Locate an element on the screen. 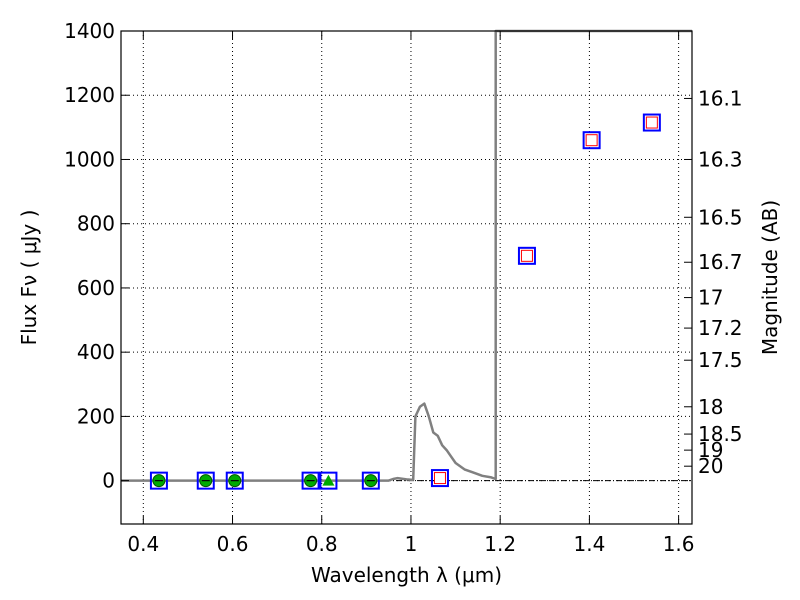 The height and width of the screenshot is (600, 800). magnitude-tick-label: 18 is located at coordinates (710, 407).